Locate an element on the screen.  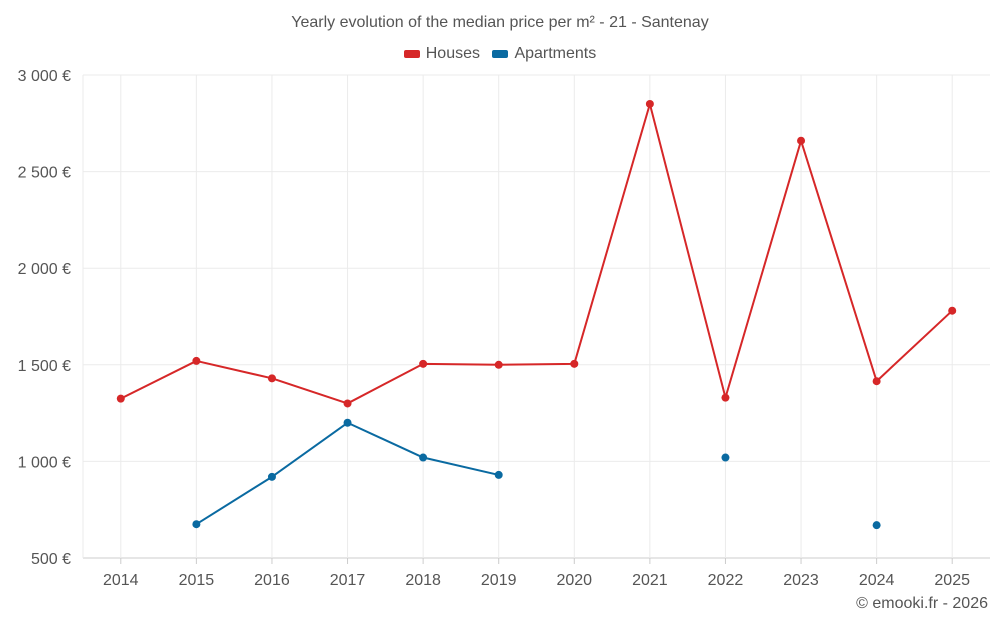
legend-item-apartments: Apartments is located at coordinates (544, 54).